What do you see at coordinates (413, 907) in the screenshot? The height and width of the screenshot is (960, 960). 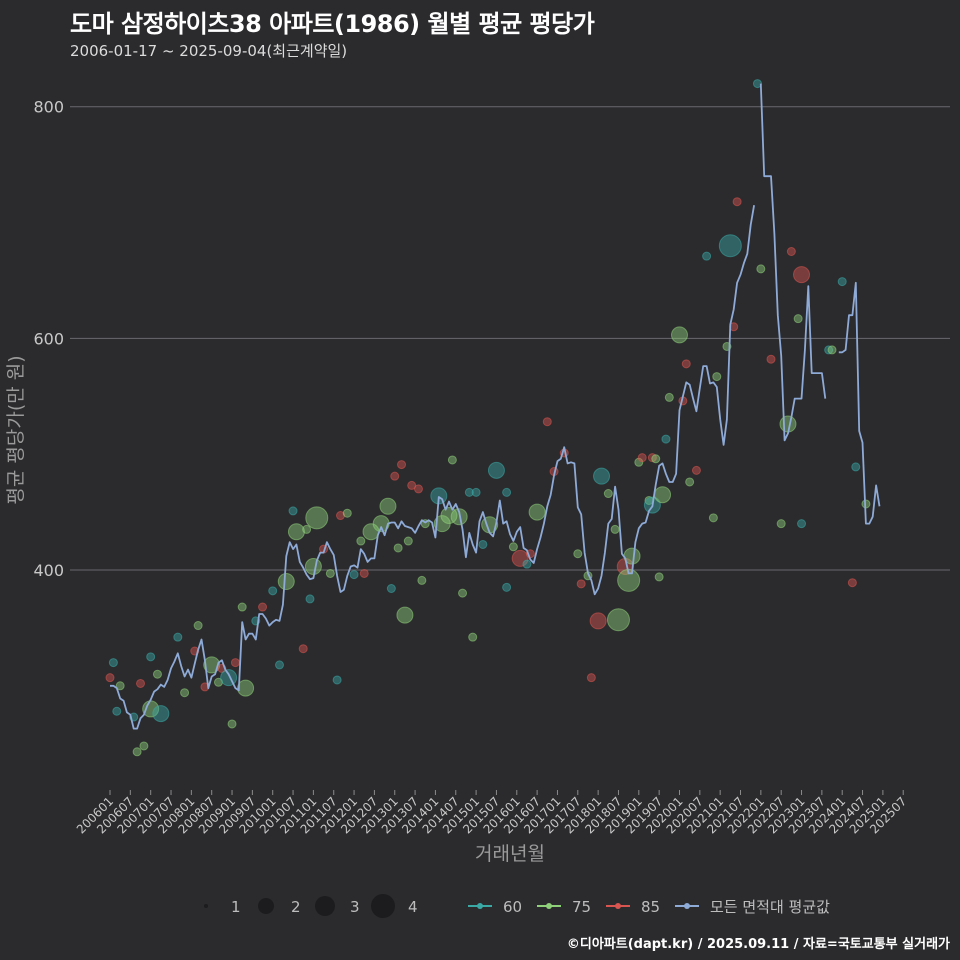 I see `legend-size-label-4: 4` at bounding box center [413, 907].